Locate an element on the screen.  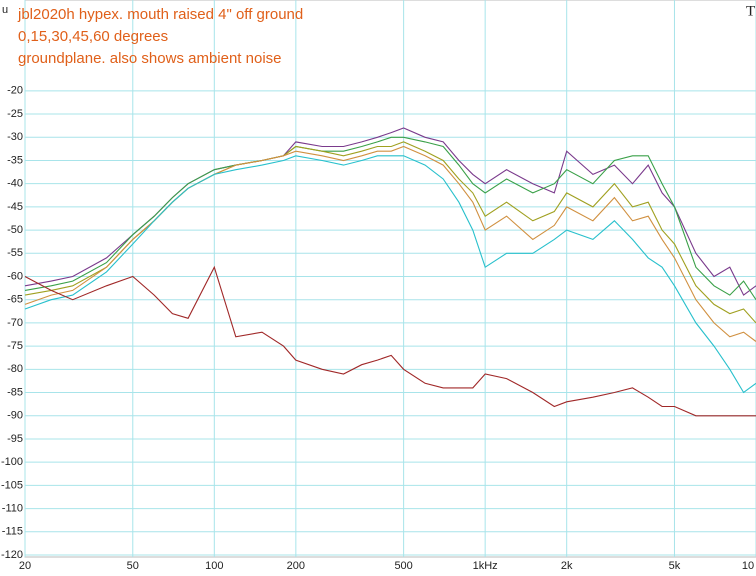
y-tick-label: -30 is located at coordinates (15, 137).